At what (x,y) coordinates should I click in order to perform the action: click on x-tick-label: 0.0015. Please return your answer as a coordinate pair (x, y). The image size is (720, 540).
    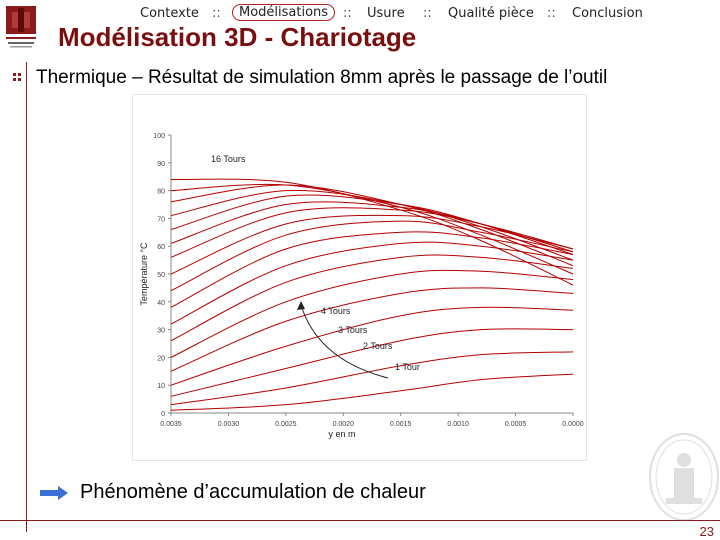
    Looking at the image, I should click on (401, 424).